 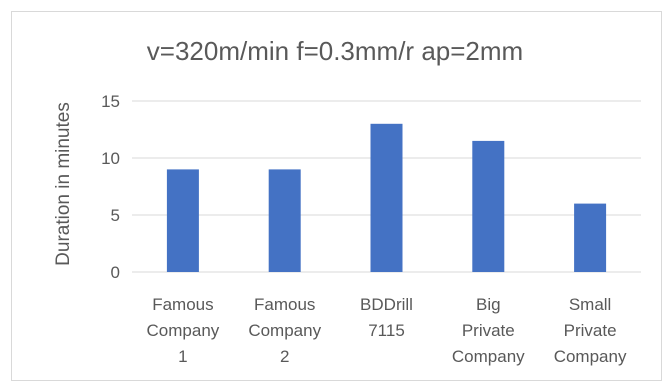 I want to click on x-category-label-line: 7115, so click(x=386, y=330).